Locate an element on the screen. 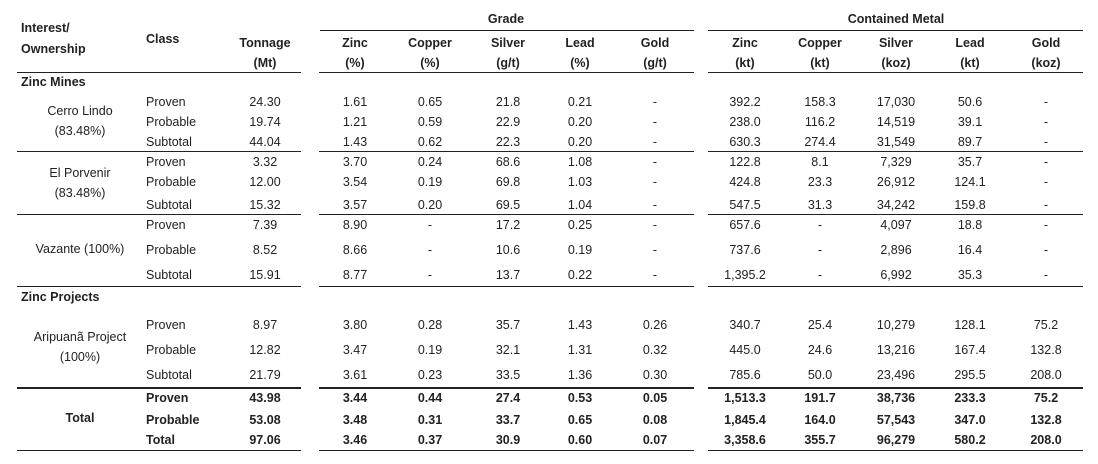 The image size is (1098, 464). rule-after-el-porvenir is located at coordinates (550, 214).